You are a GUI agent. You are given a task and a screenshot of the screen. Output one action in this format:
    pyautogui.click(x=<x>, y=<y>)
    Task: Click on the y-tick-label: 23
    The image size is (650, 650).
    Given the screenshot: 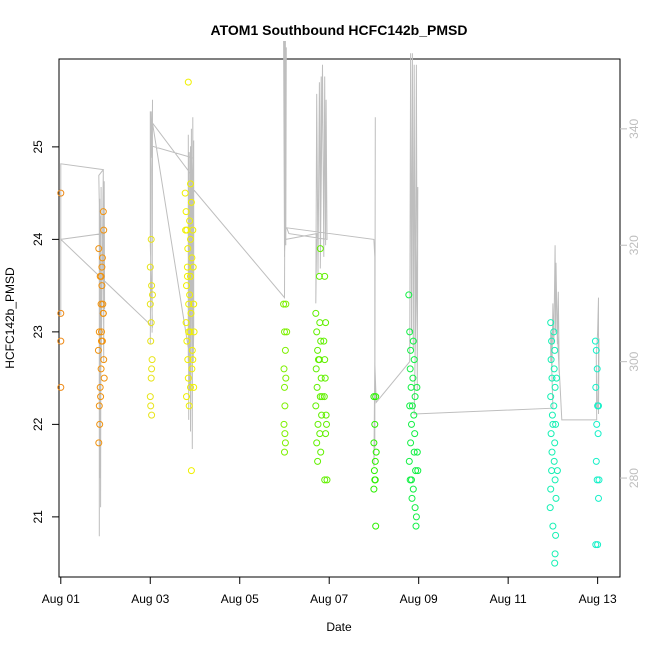 What is the action you would take?
    pyautogui.click(x=38, y=332)
    